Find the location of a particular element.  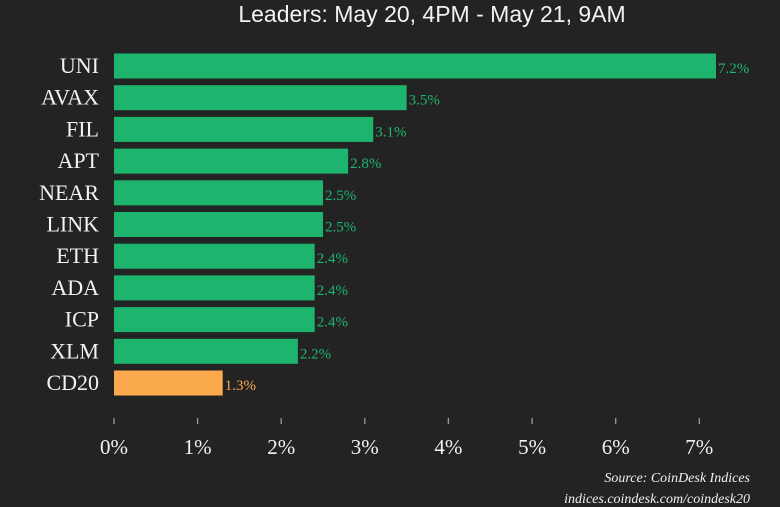

bar-fil is located at coordinates (244, 129).